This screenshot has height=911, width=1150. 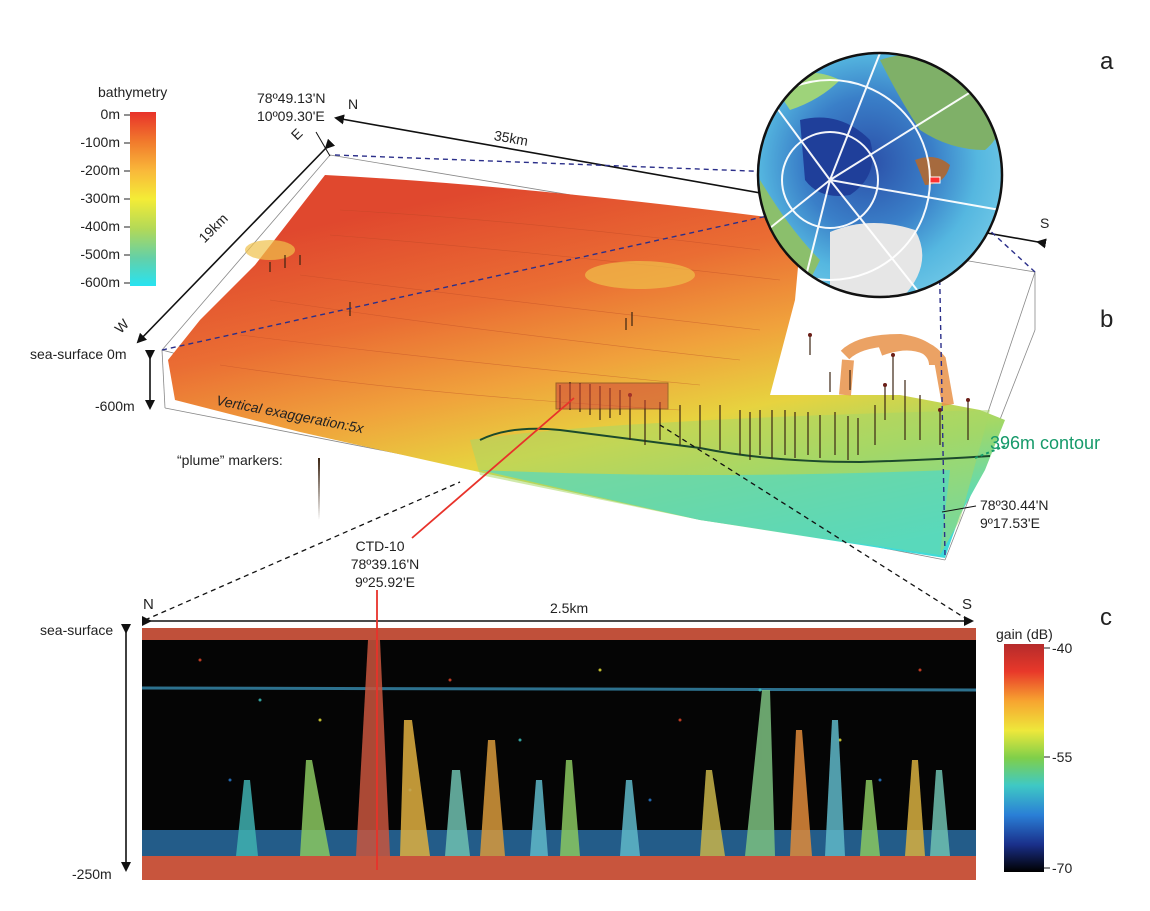 What do you see at coordinates (127, 199) in the screenshot?
I see `bathymetry-ticks` at bounding box center [127, 199].